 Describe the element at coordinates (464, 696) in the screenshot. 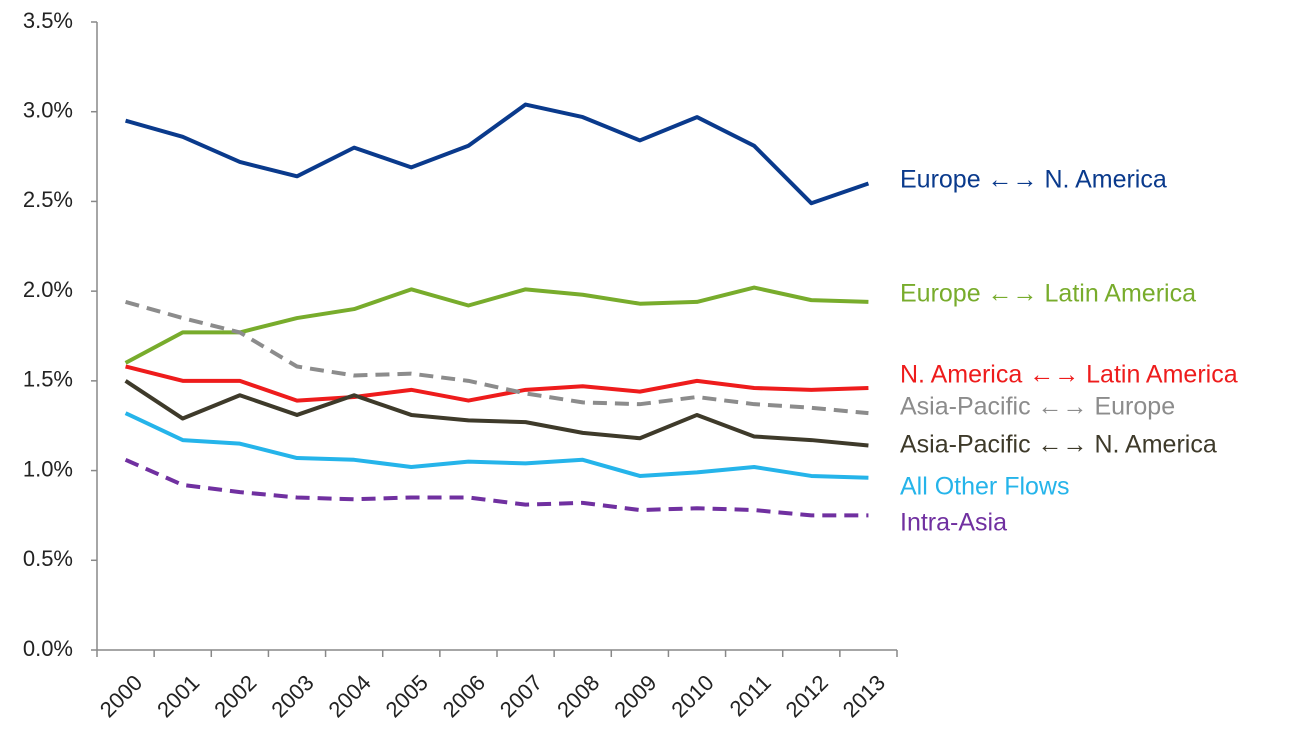

I see `x-tick-label: 2006` at that location.